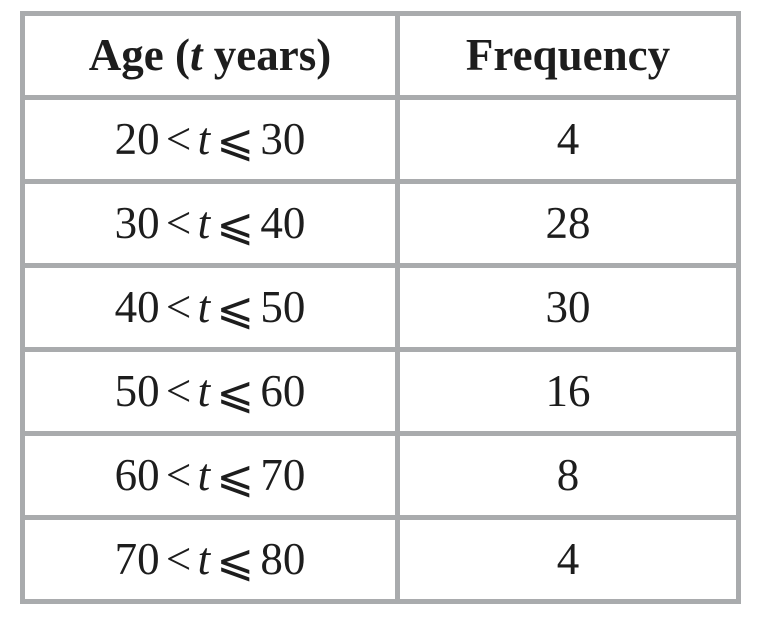 The image size is (767, 621). I want to click on frequency-cell: 8, so click(568, 475).